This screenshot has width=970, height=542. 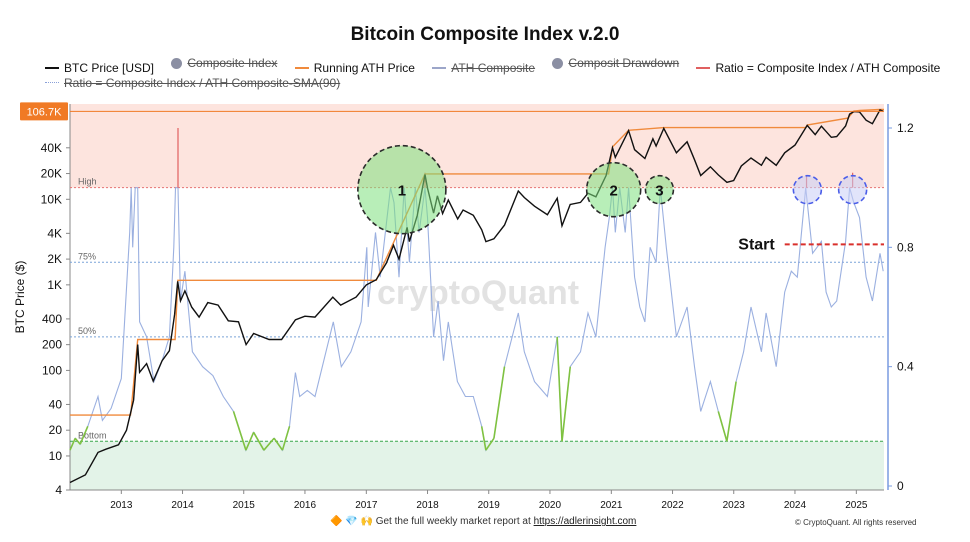 What do you see at coordinates (99, 68) in the screenshot?
I see `legend-btc-price: BTC Price [USD]` at bounding box center [99, 68].